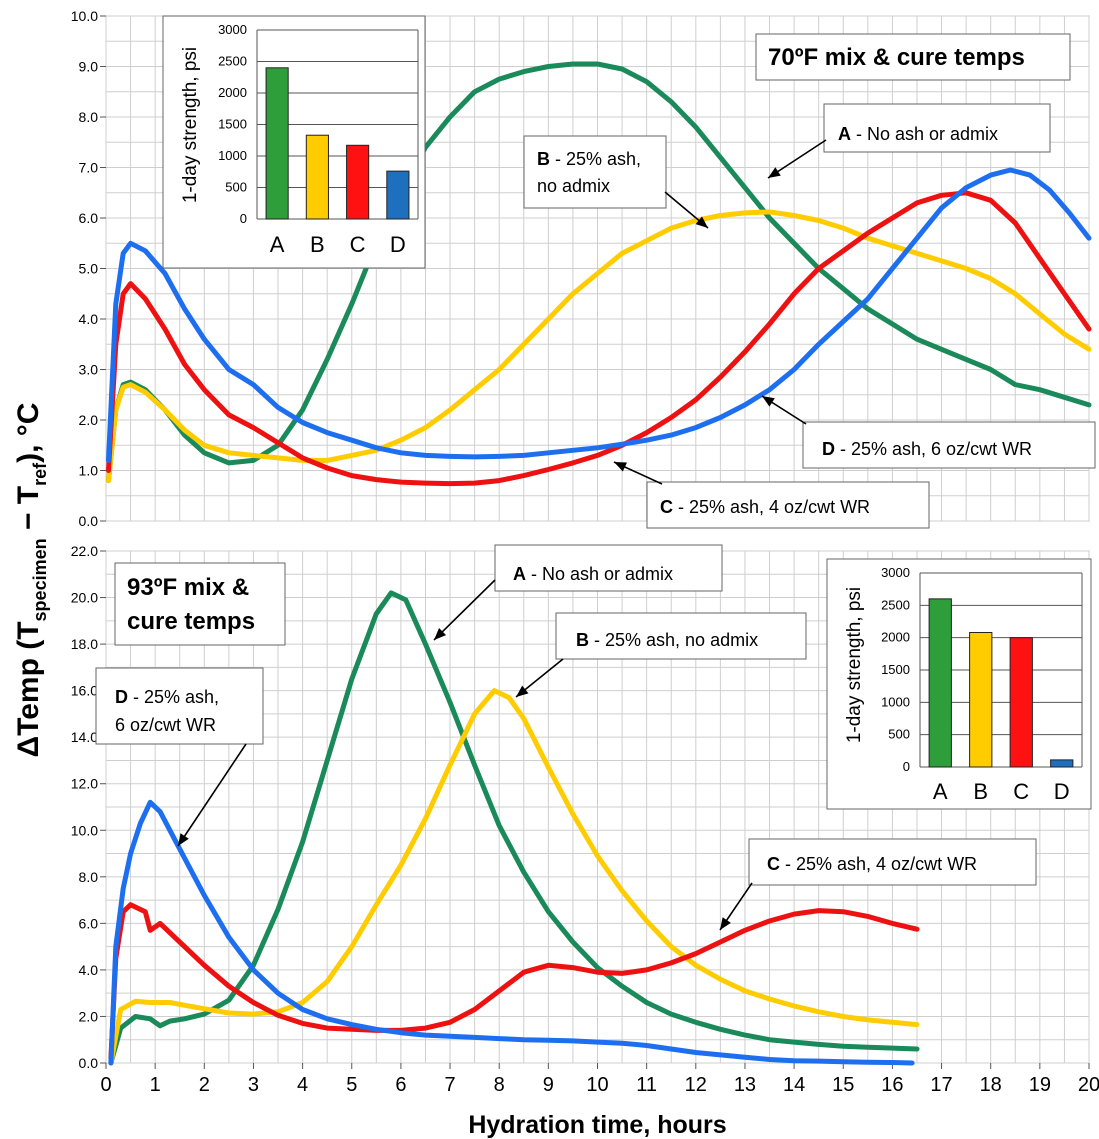 The image size is (1099, 1139). Describe the element at coordinates (597, 1085) in the screenshot. I see `x-tick-label: 10` at that location.